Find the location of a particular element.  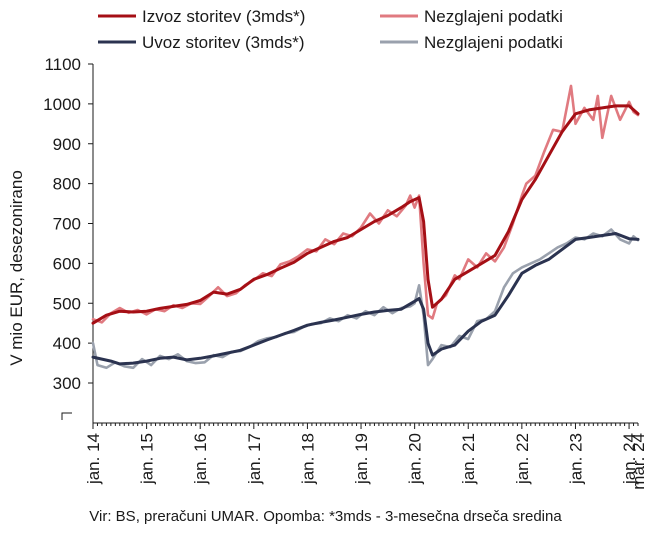

y-tick-label: 1000 is located at coordinates (62, 104).